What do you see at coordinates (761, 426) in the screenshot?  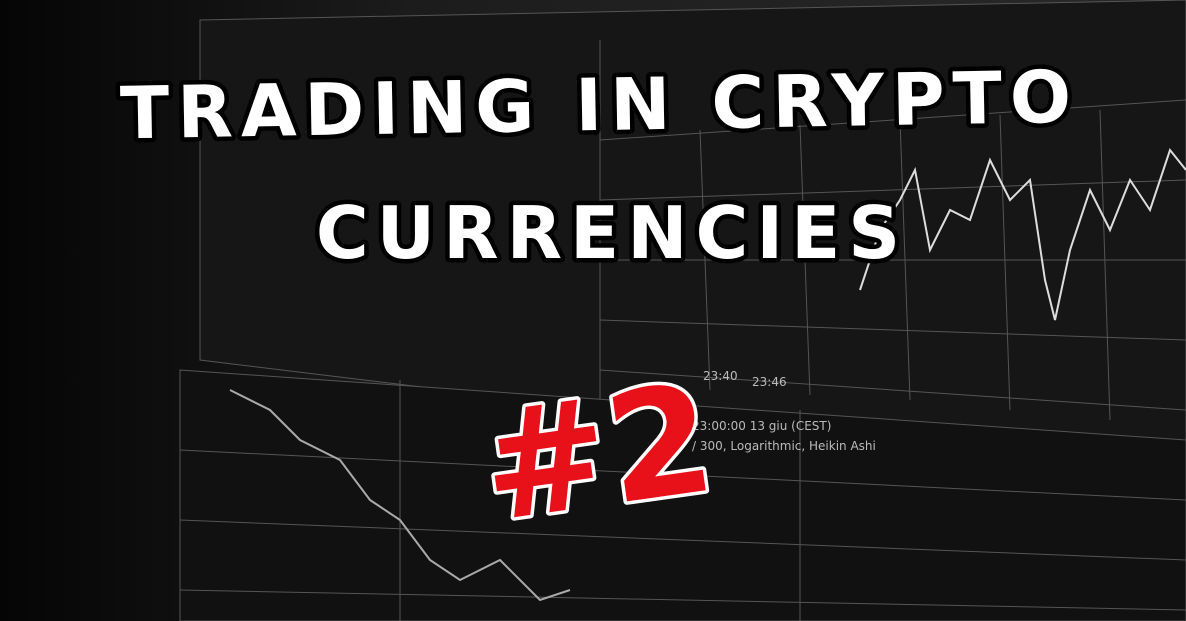 I see `screen-label: 23:00:00 13 giu (CEST)` at bounding box center [761, 426].